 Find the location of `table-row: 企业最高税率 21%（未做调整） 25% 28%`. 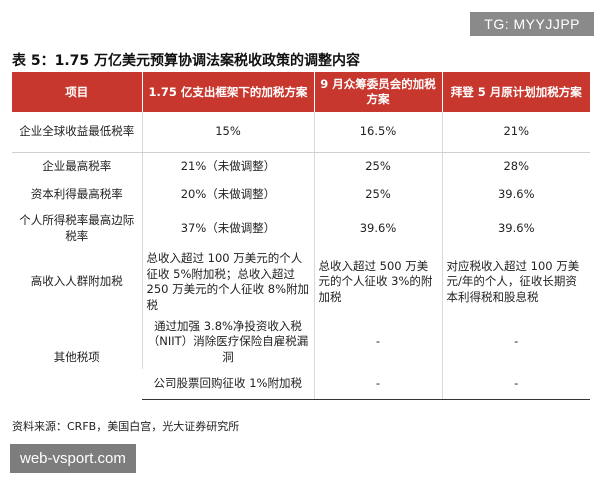

table-row: 企业最高税率 21%（未做调整） 25% 28% is located at coordinates (301, 166).